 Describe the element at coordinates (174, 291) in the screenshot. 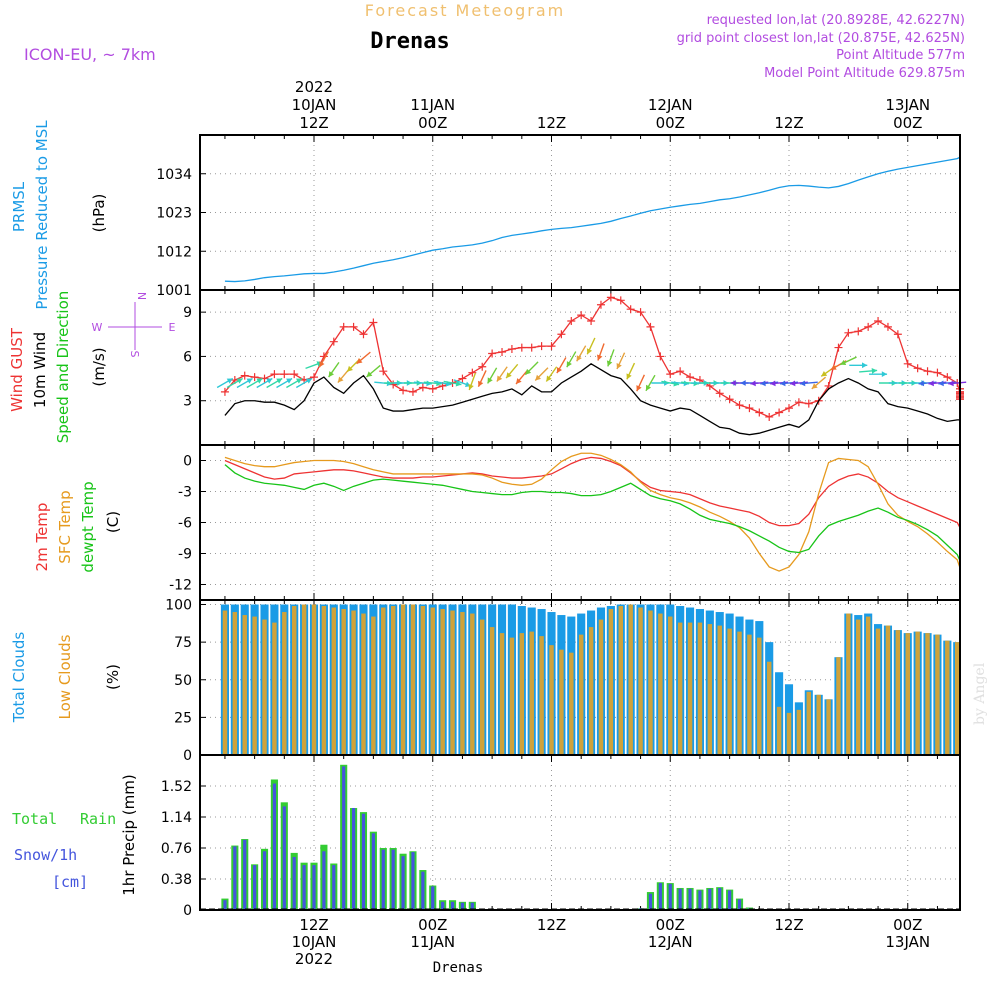

I see `pressure-ytick-label: 1001` at that location.